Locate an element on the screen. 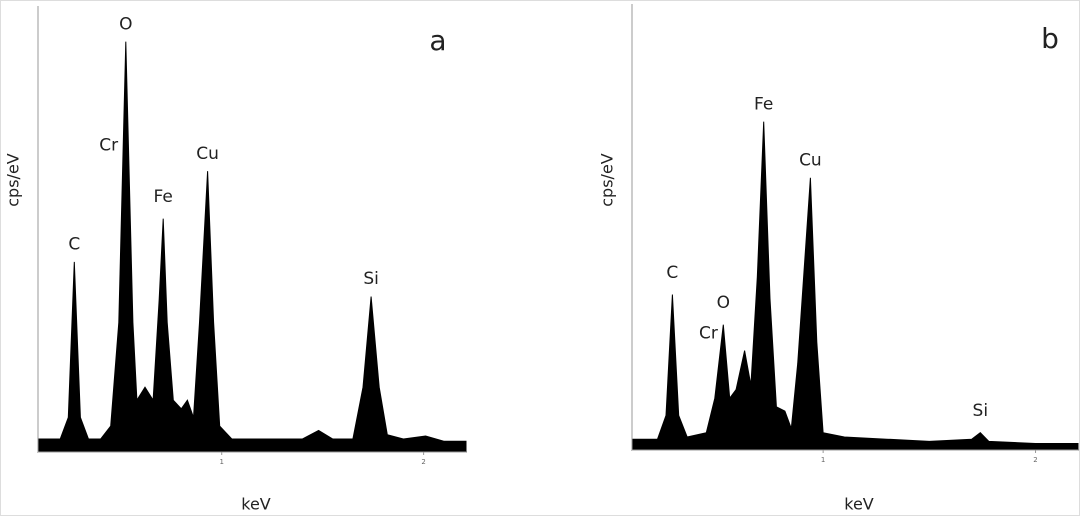 This screenshot has width=1080, height=516. panel-label: b is located at coordinates (1050, 38).